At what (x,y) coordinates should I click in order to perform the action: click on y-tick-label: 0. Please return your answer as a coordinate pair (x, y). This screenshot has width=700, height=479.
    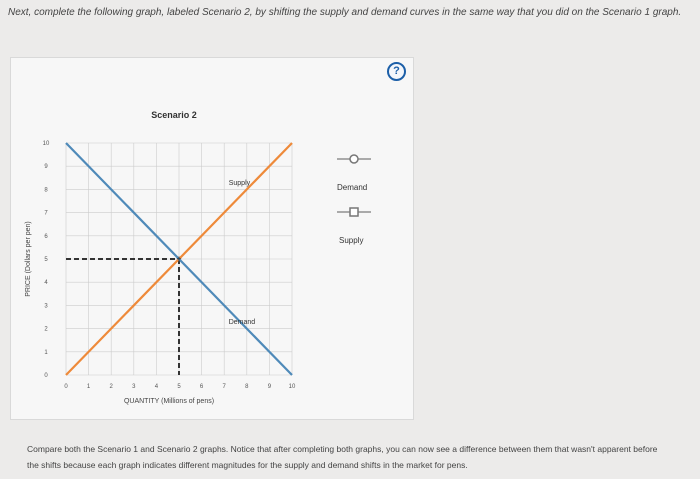
    Looking at the image, I should click on (46, 376).